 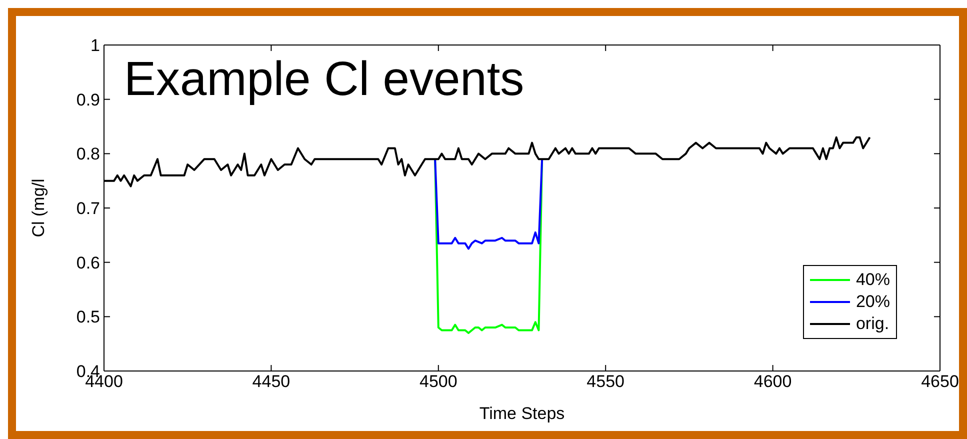 What do you see at coordinates (605, 382) in the screenshot?
I see `x-tick-label: 4550` at bounding box center [605, 382].